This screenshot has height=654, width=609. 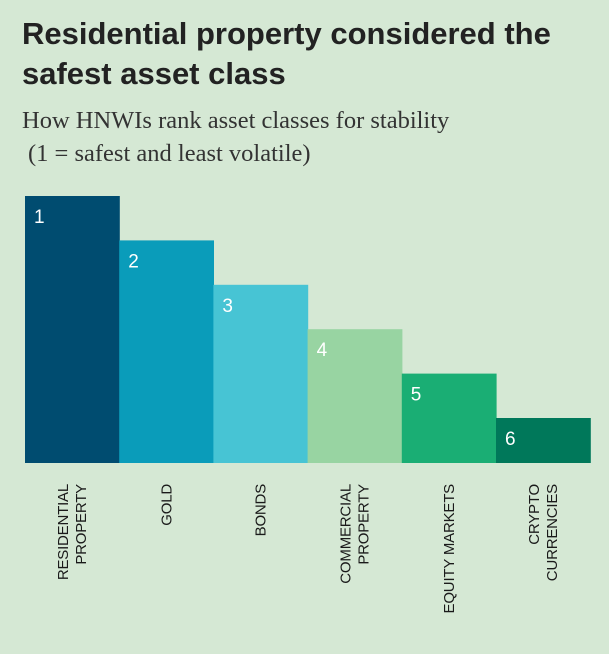 I want to click on category-label-1-line-1: RESIDENTIAL, so click(x=63, y=532).